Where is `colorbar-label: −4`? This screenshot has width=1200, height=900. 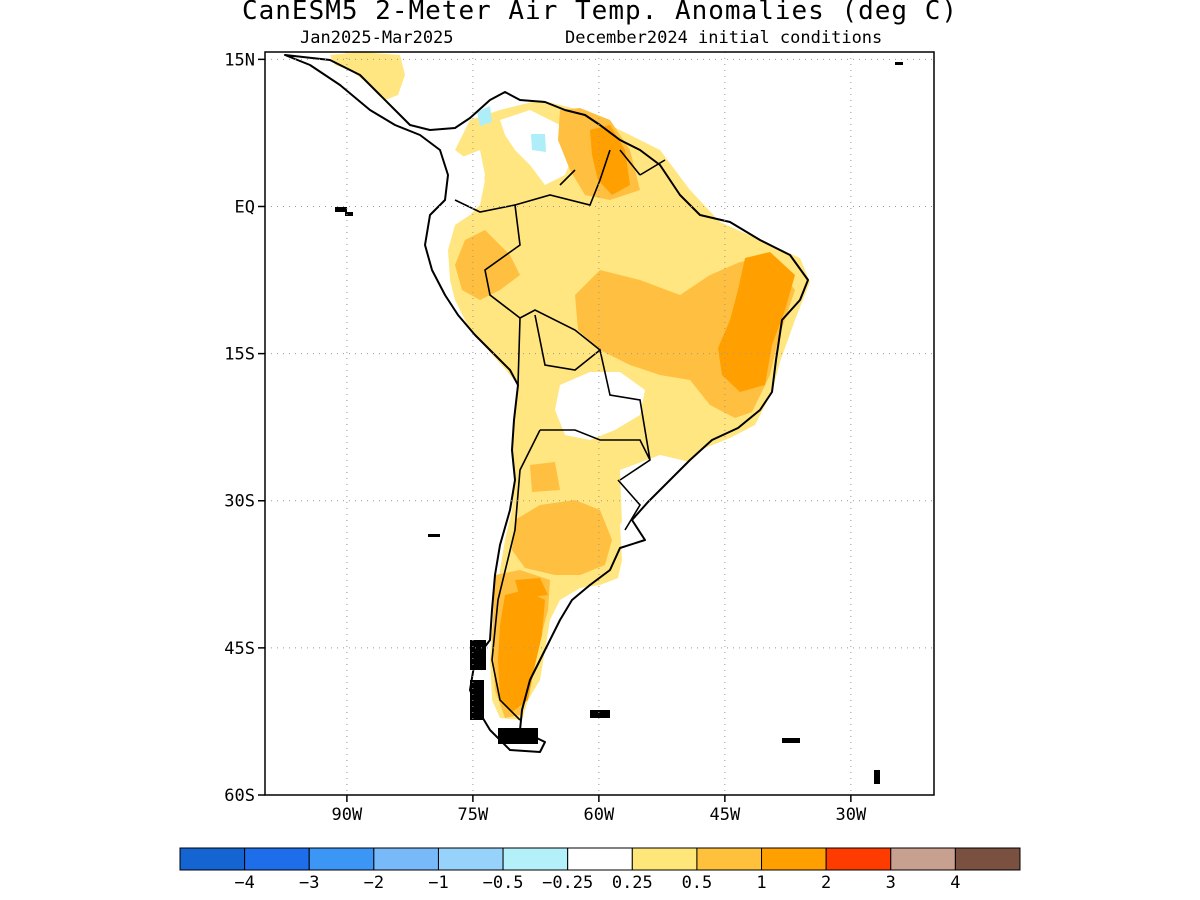
colorbar-label: −4 is located at coordinates (244, 883).